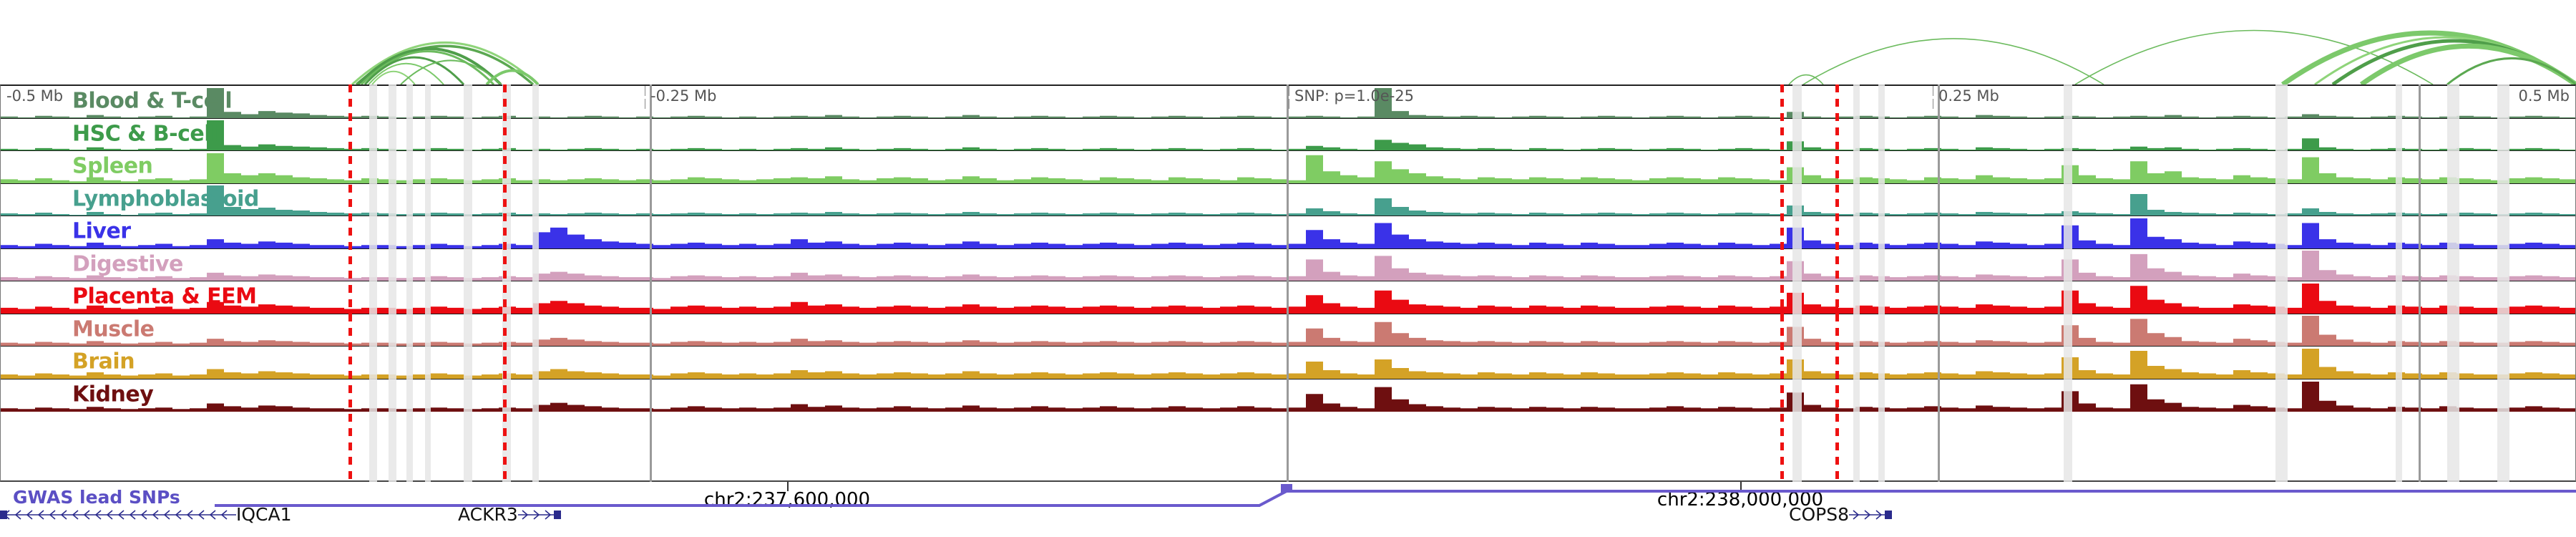  What do you see at coordinates (683, 96) in the screenshot?
I see `ruler-label: -0.25 Mb` at bounding box center [683, 96].